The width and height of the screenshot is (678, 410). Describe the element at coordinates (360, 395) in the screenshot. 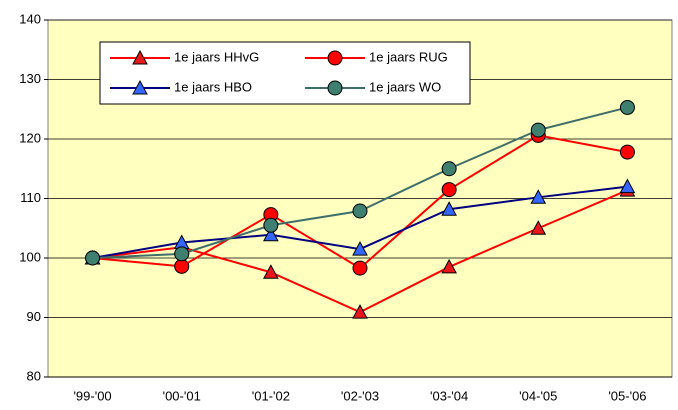

I see `x-tick-label: '02-'03` at that location.